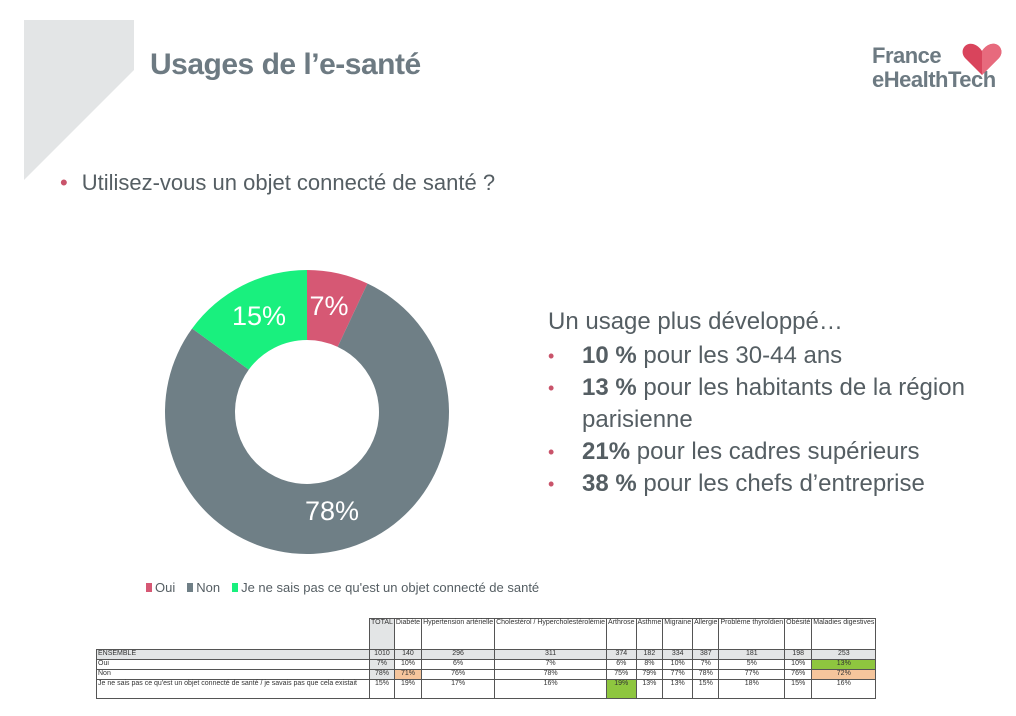  What do you see at coordinates (306, 418) in the screenshot?
I see `donut-slice-non` at bounding box center [306, 418].